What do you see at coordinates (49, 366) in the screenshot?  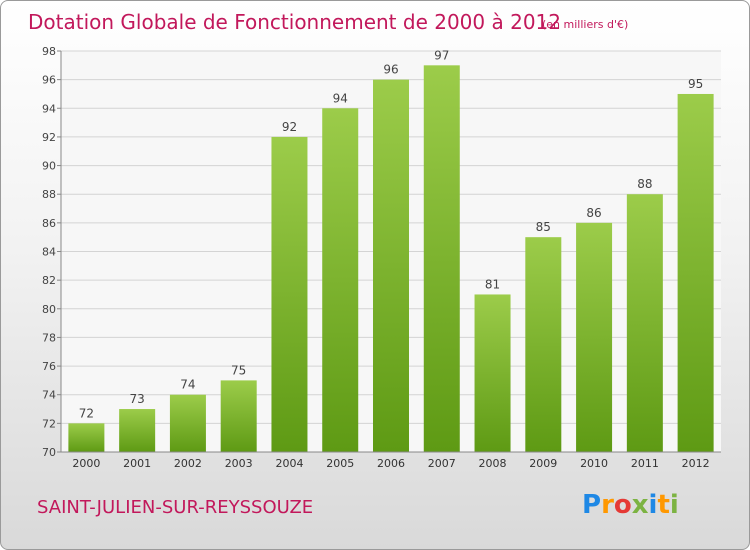 I see `y-tick-label: 76` at bounding box center [49, 366].